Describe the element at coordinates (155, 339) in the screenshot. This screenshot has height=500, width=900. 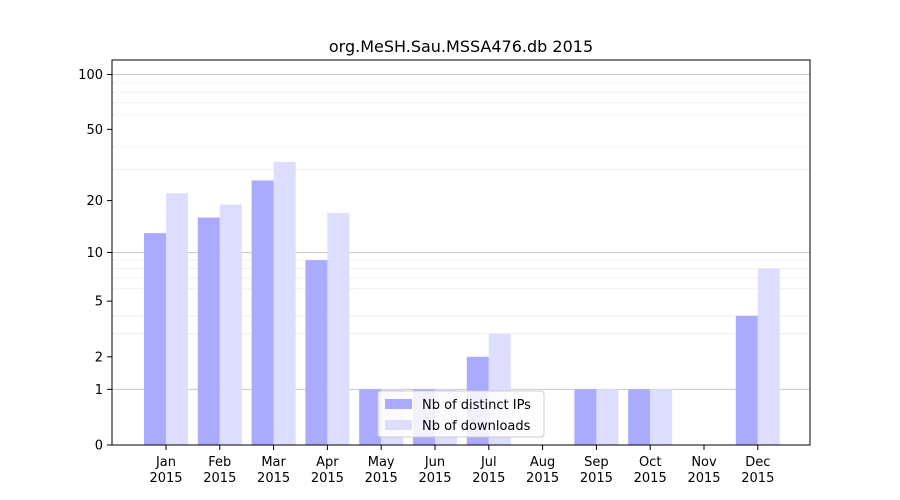
I see `bar-ips-jan` at that location.